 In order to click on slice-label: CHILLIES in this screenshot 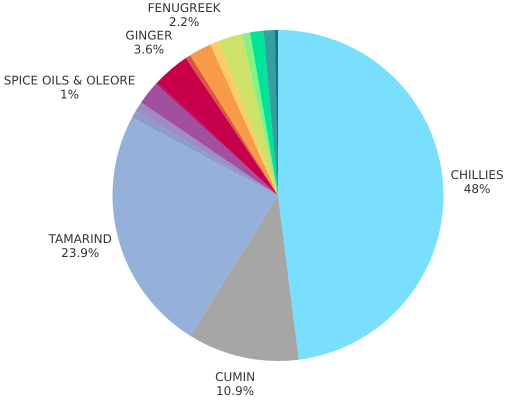, I will do `click(477, 175)`.